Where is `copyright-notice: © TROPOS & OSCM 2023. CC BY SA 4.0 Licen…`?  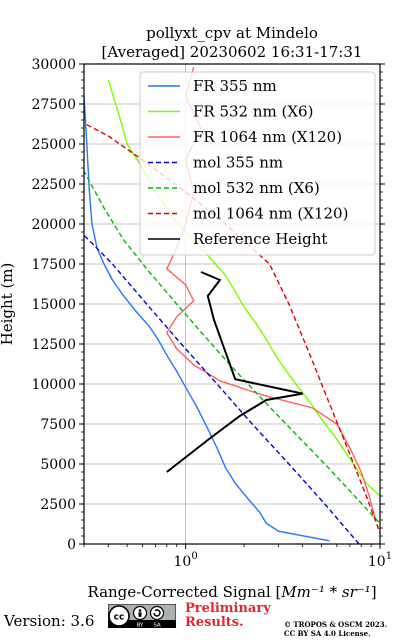 copyright-notice: © TROPOS & OSCM 2023. CC BY SA 4.0 Licen… is located at coordinates (335, 629).